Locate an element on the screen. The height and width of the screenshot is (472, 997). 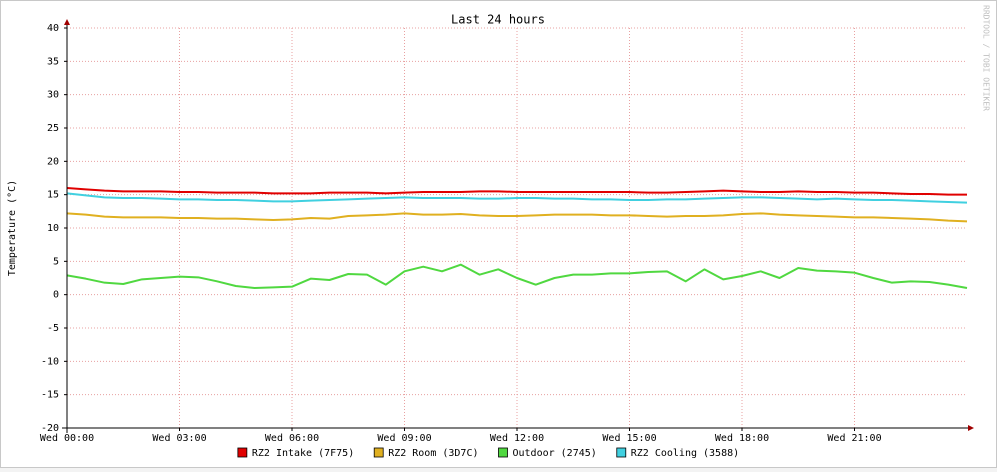
legend-label: RZ2 Cooling (3588) is located at coordinates (685, 453).